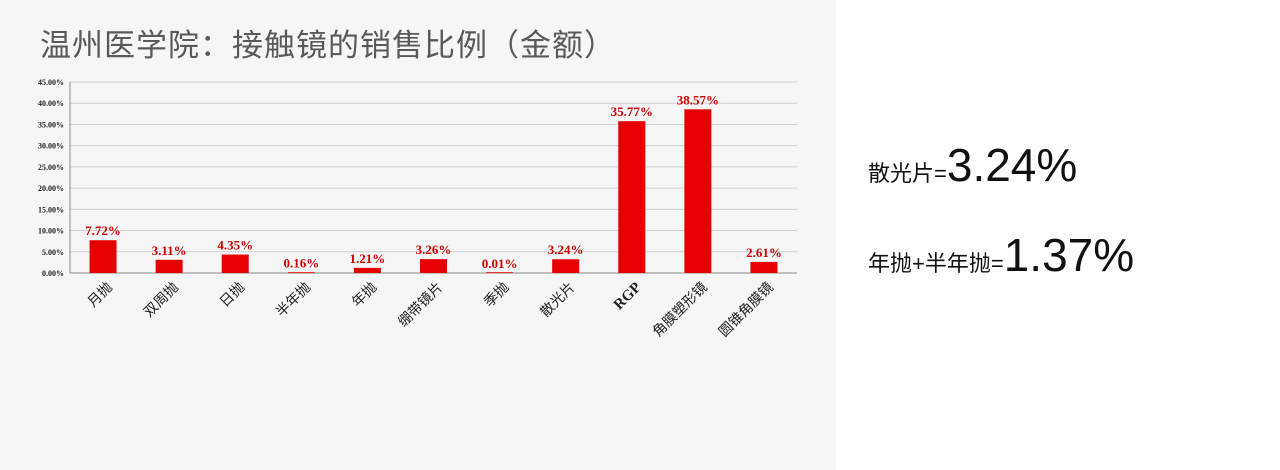  Describe the element at coordinates (53, 252) in the screenshot. I see `y-tick-label: 5.00%` at that location.